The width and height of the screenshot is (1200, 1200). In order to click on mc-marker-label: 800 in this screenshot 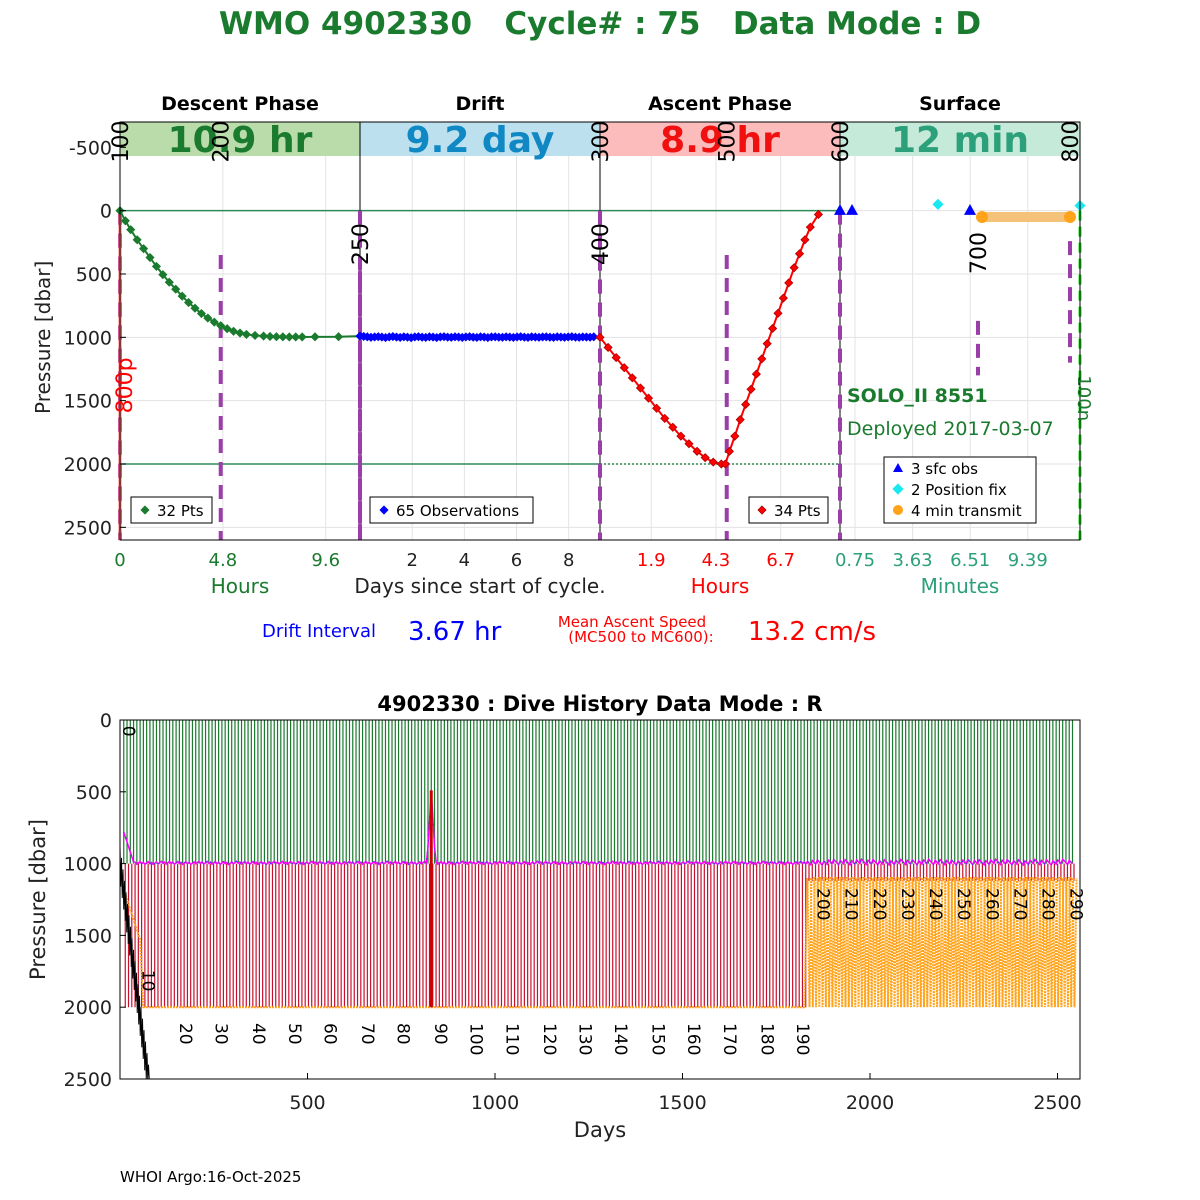, I will do `click(1071, 142)`.